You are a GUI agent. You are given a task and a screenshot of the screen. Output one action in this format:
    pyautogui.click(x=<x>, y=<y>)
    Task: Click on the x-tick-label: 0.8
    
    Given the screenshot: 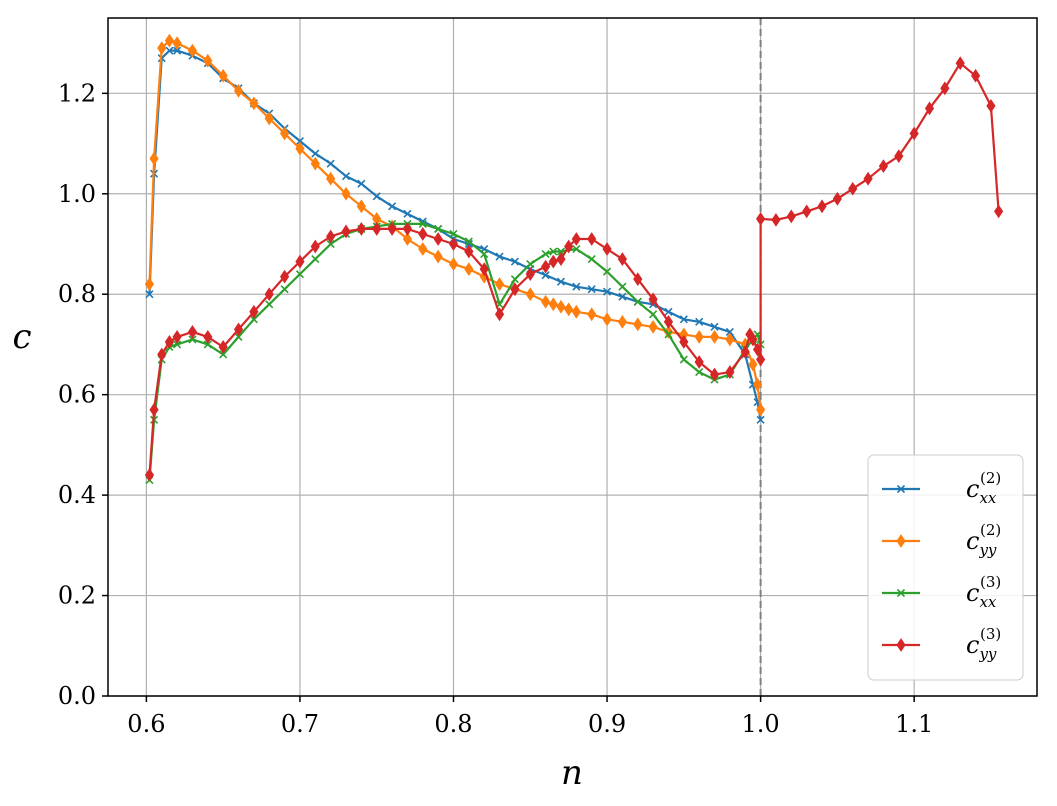 What is the action you would take?
    pyautogui.click(x=453, y=724)
    